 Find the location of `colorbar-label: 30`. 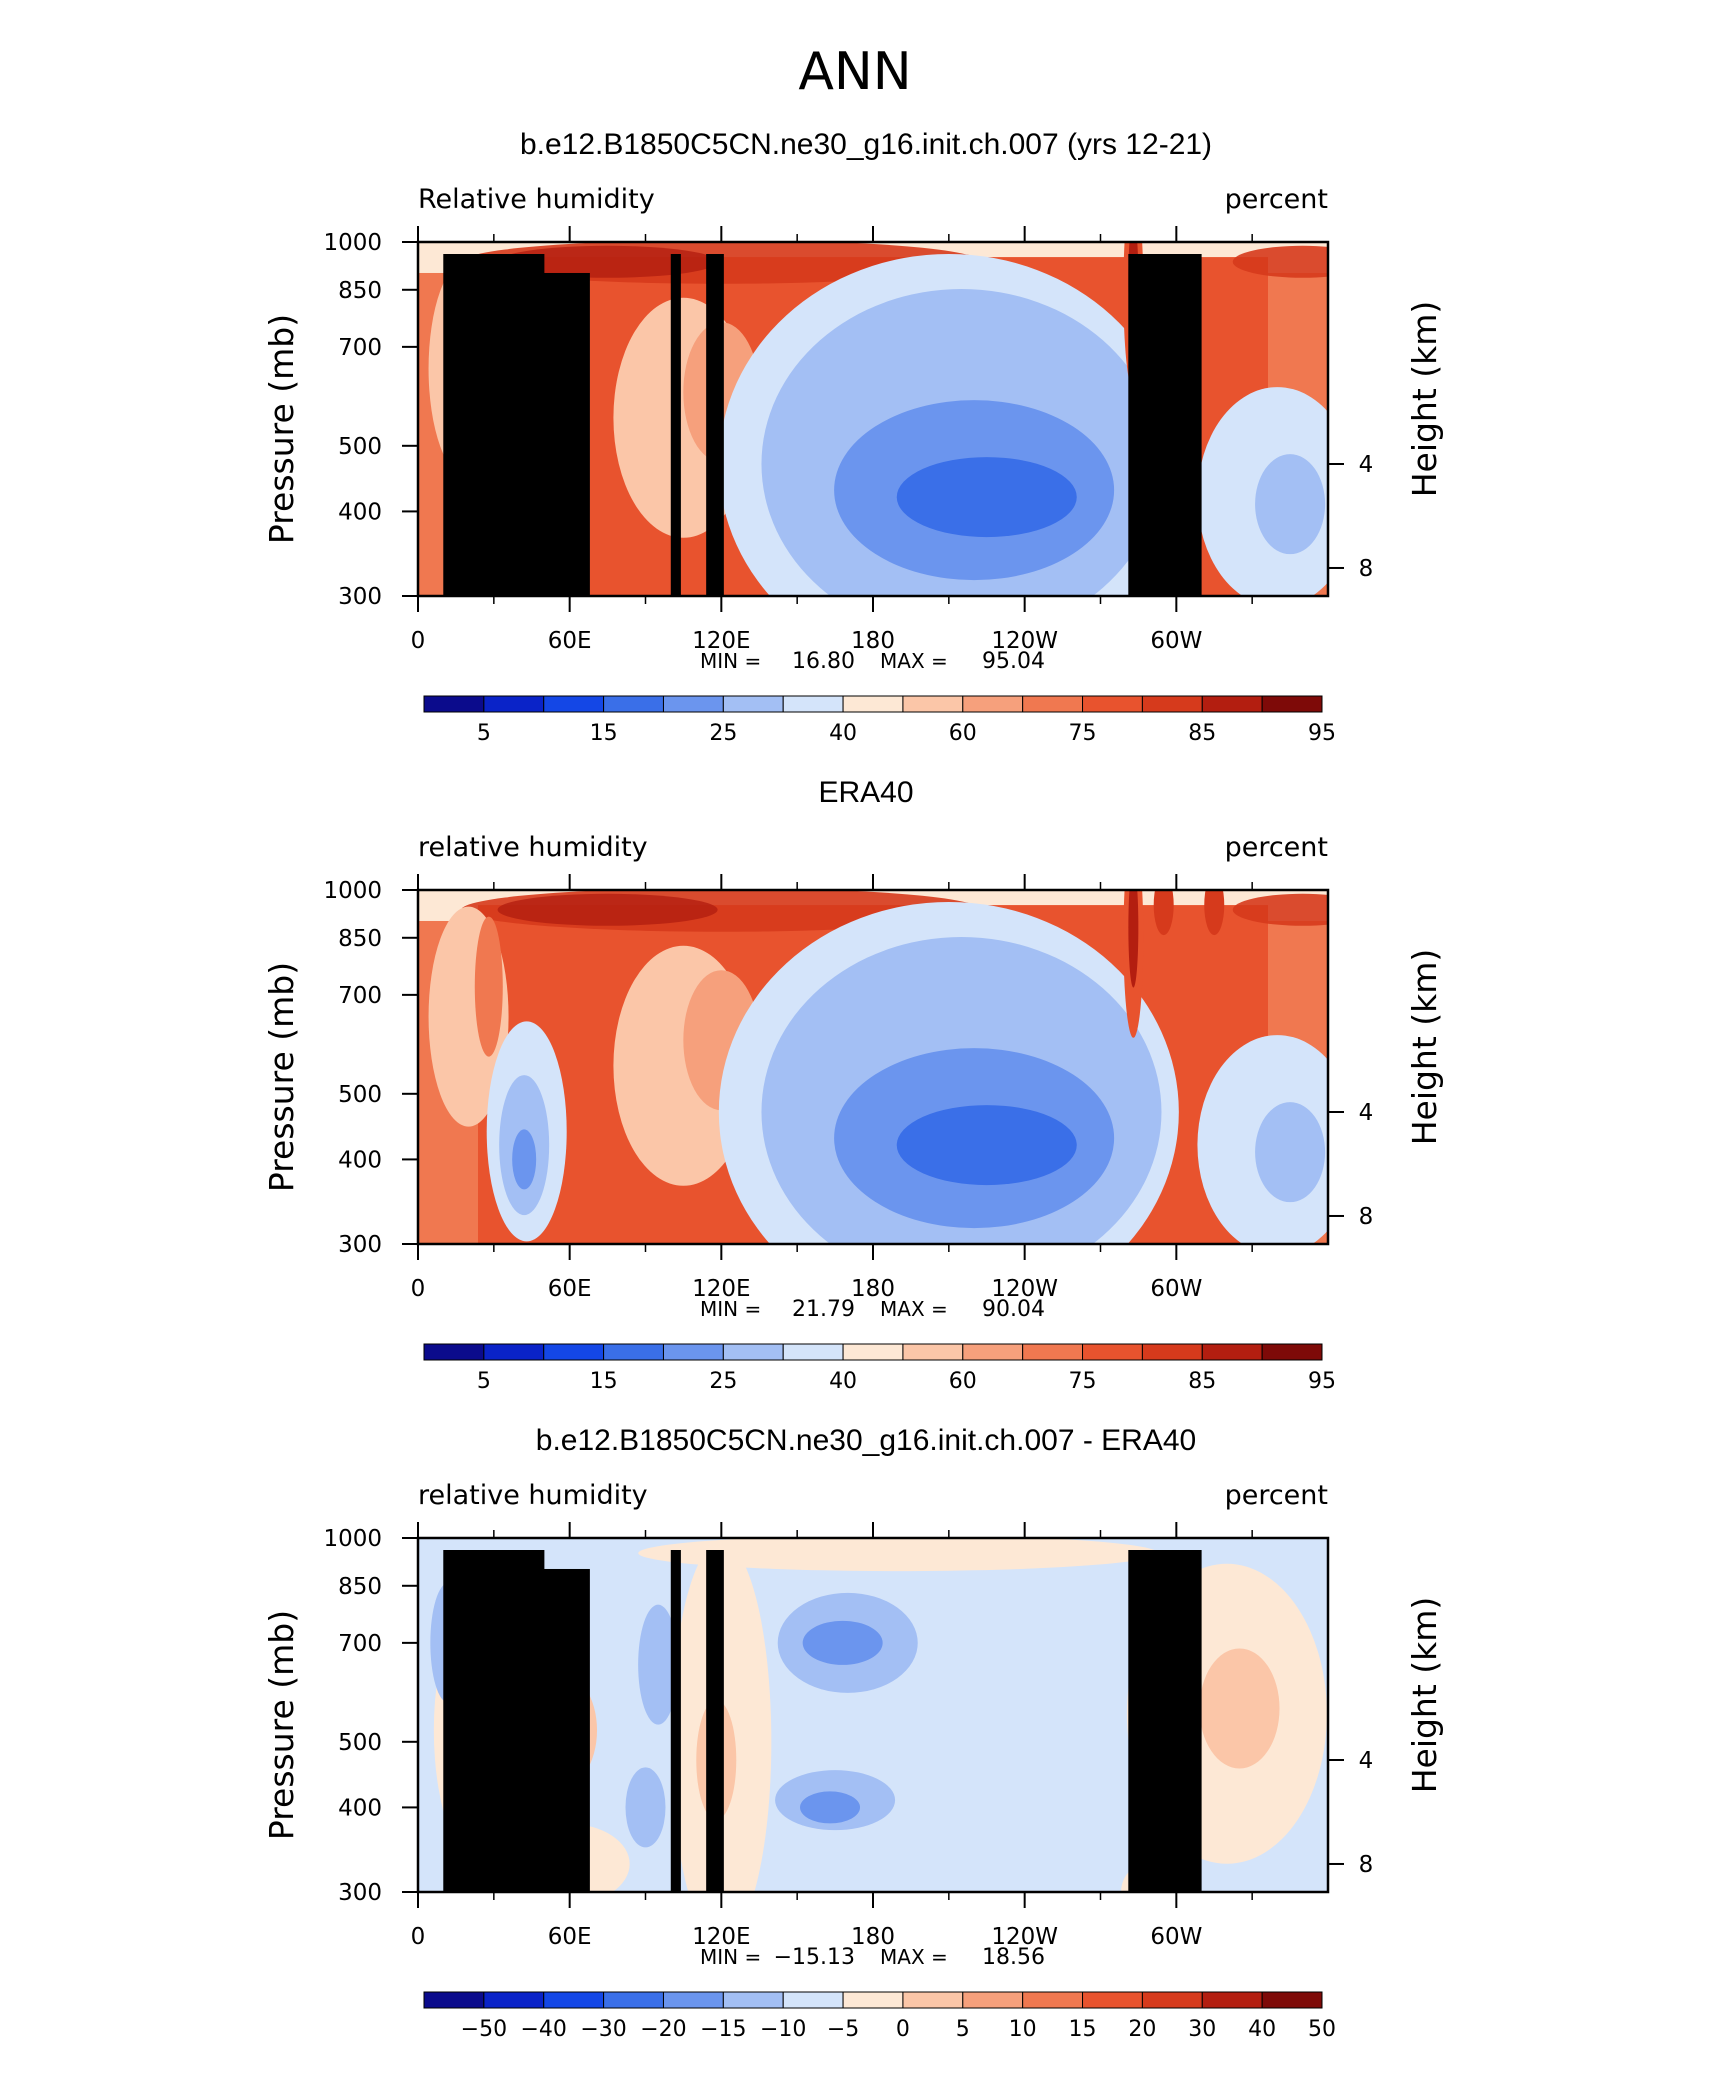

colorbar-label: 30 is located at coordinates (1202, 2029).